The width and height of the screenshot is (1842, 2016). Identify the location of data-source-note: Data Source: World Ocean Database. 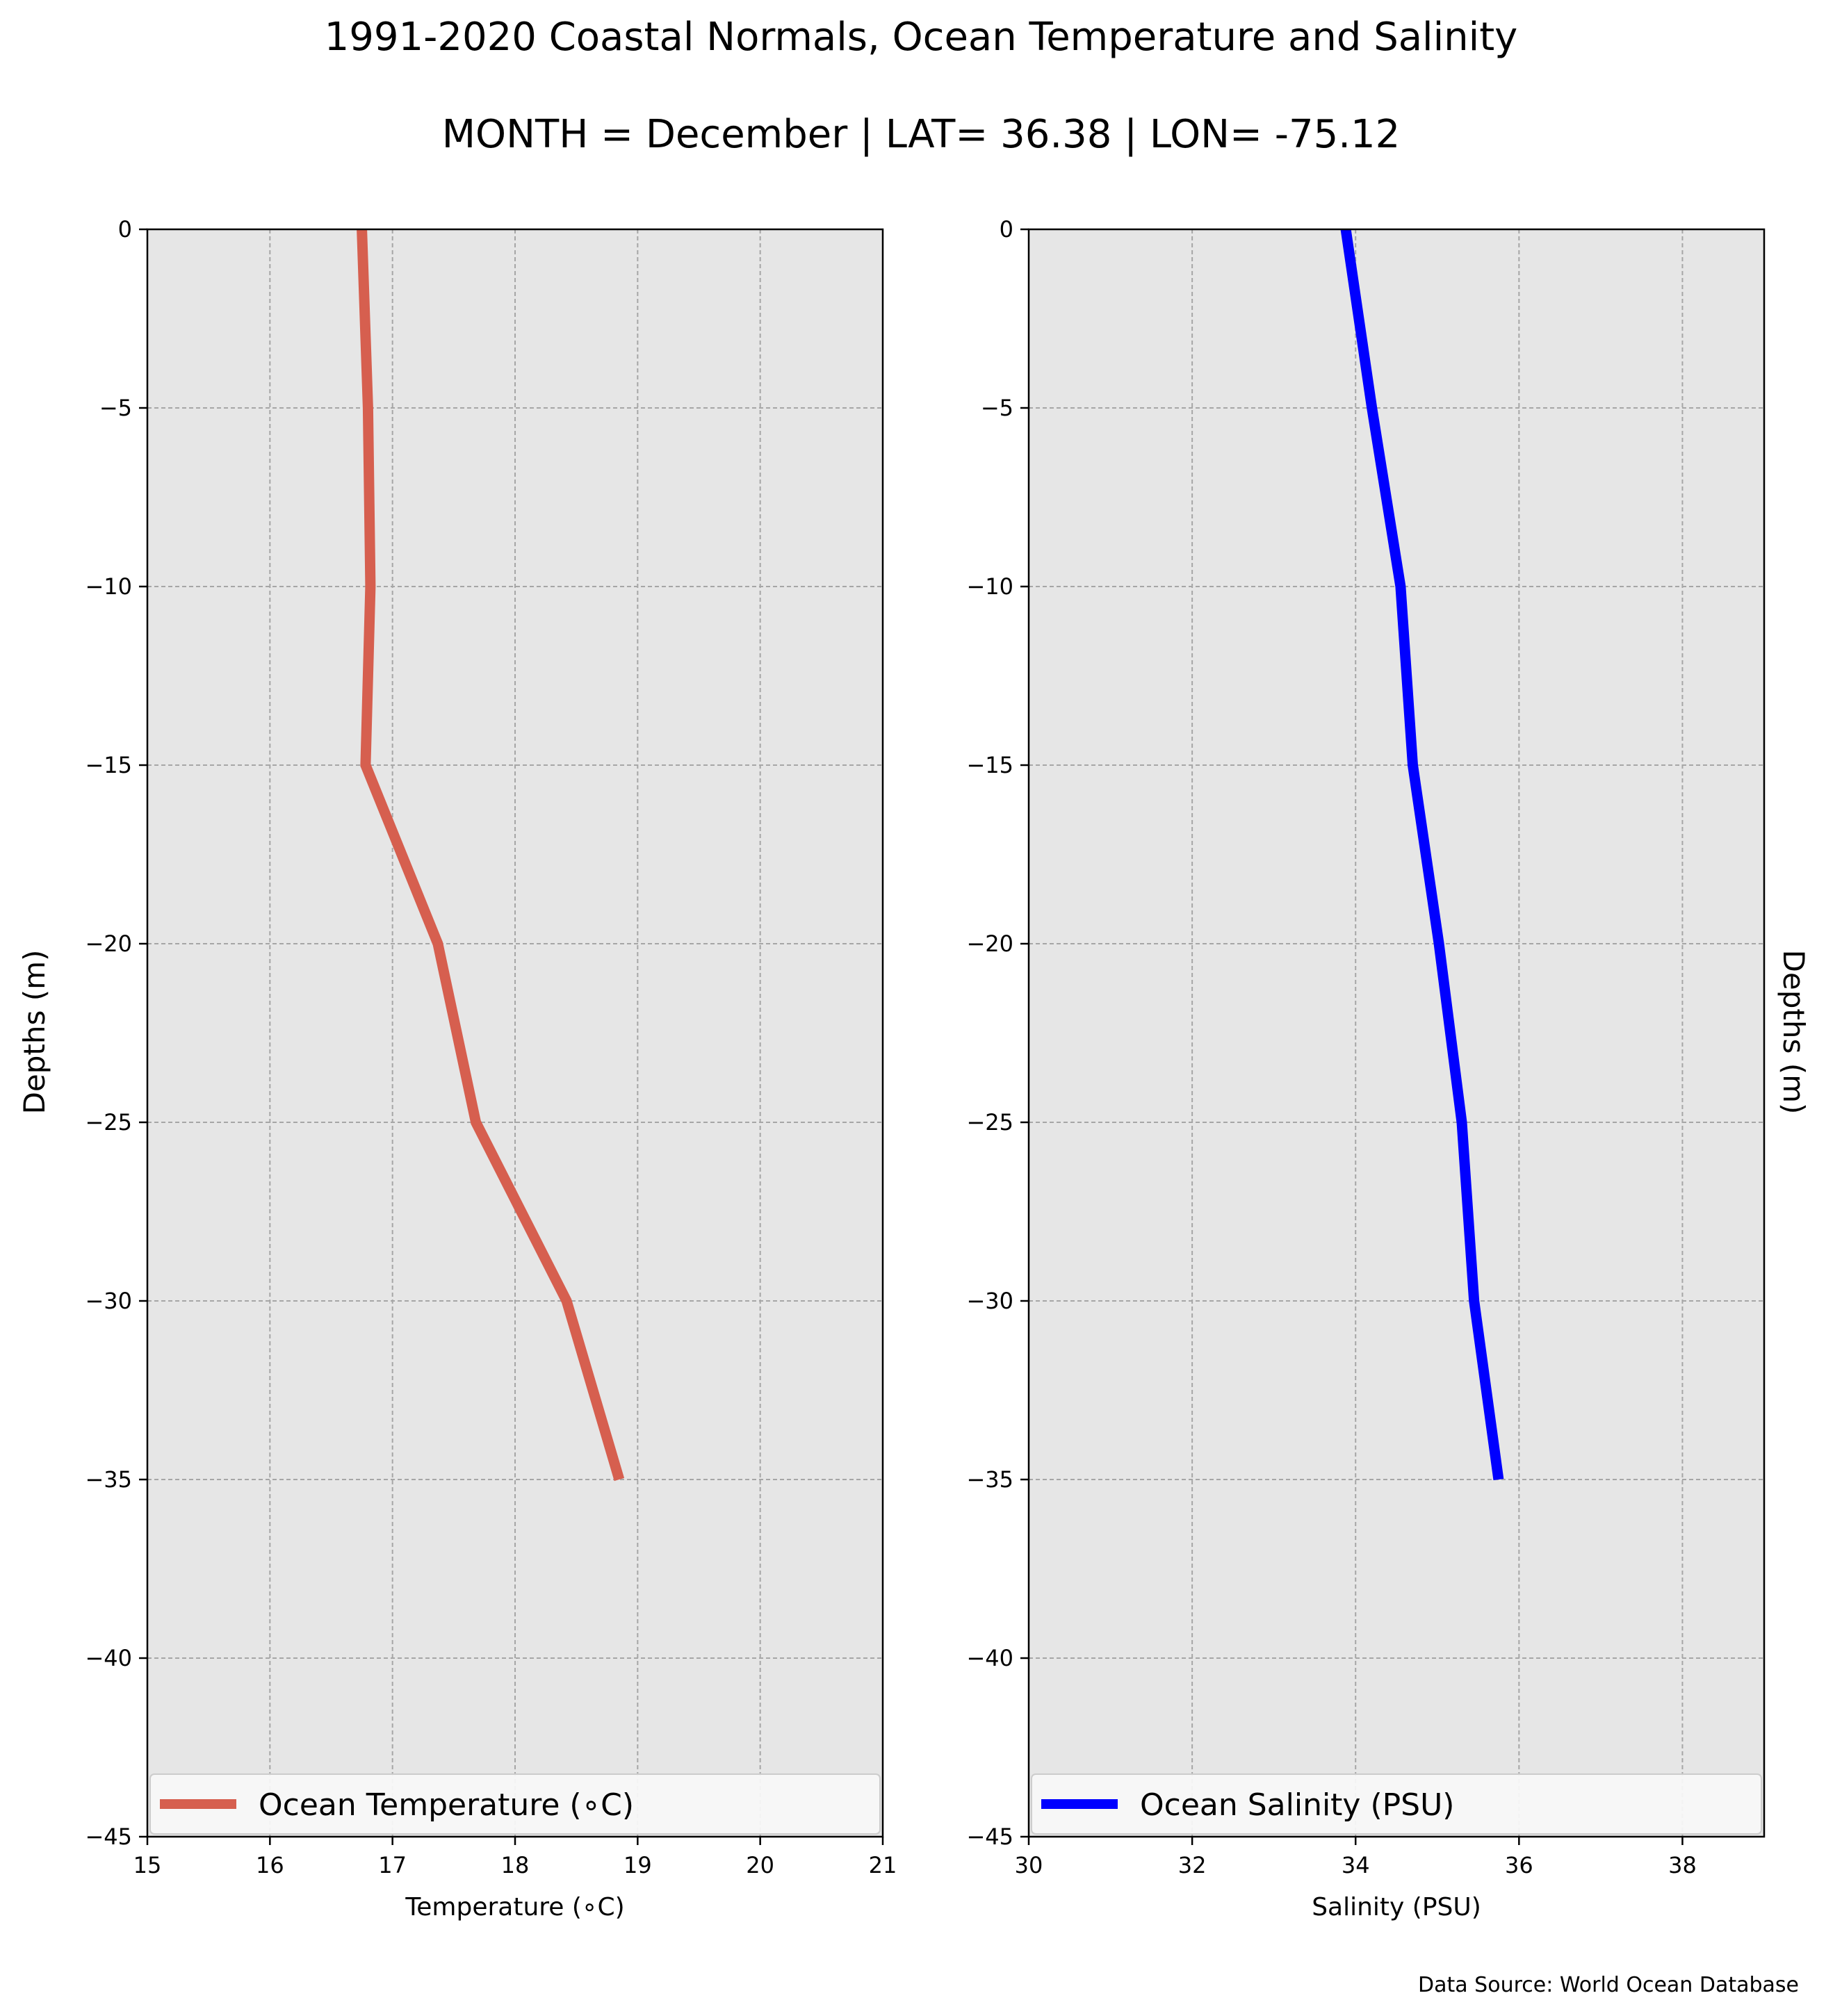
(1608, 1985).